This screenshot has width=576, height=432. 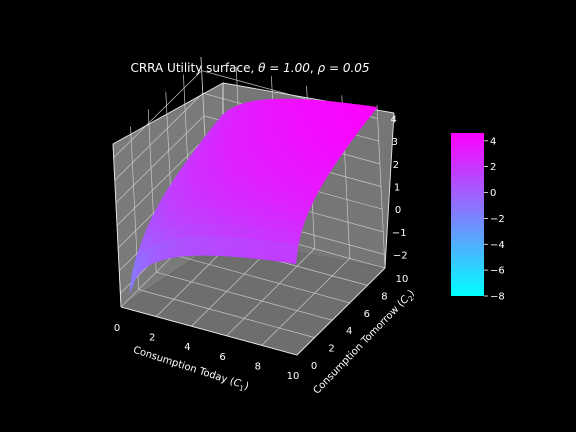 I want to click on colorbar-tick-label: 0, so click(x=493, y=193).